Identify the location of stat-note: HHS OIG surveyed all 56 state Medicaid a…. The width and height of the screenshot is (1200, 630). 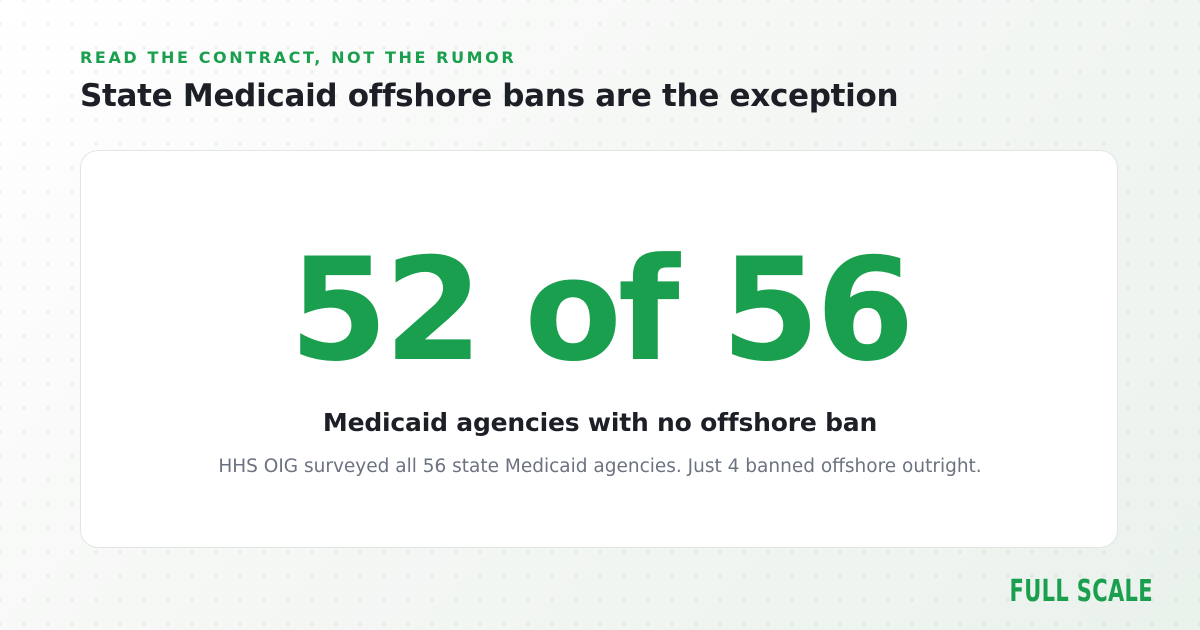
(600, 466).